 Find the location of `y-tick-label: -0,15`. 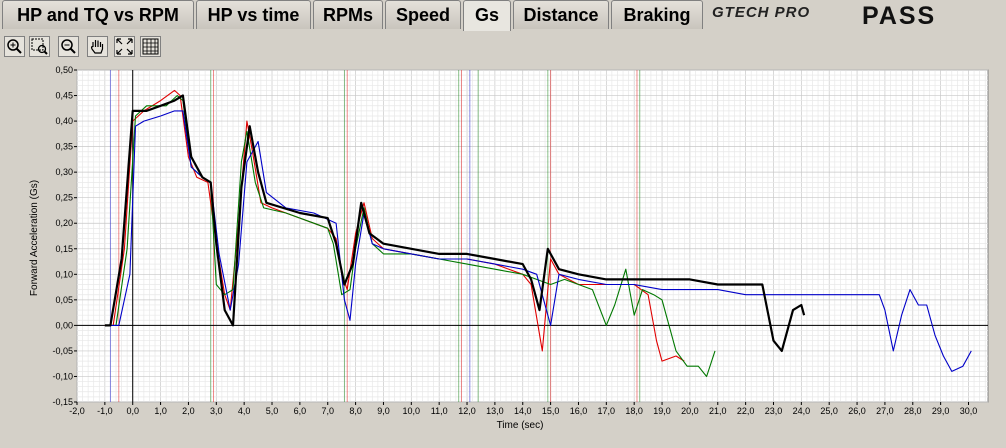

y-tick-label: -0,15 is located at coordinates (62, 402).